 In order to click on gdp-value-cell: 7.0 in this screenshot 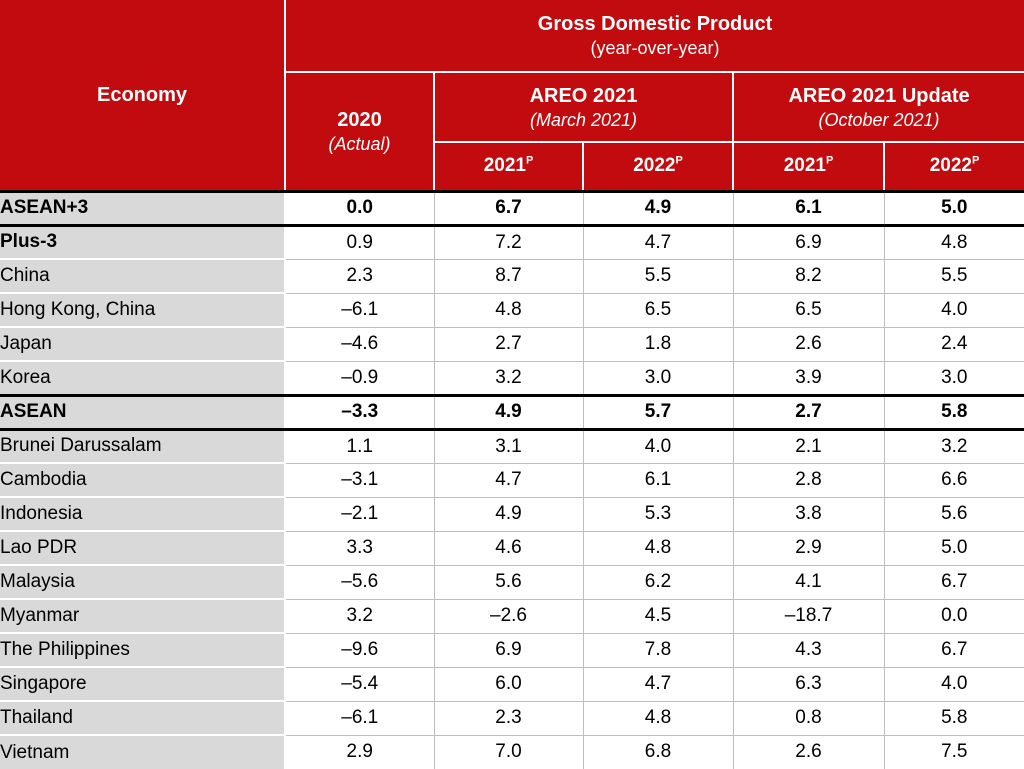, I will do `click(508, 752)`.